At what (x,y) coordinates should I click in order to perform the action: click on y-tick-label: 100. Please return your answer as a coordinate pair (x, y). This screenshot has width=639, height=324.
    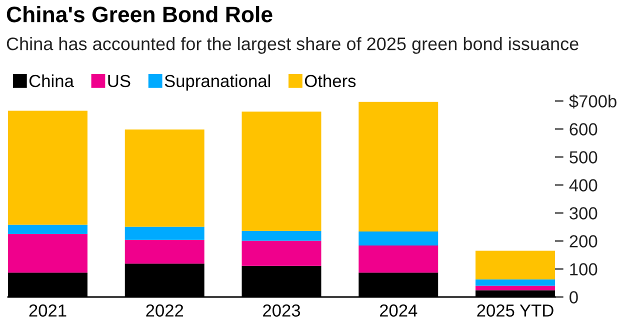
    Looking at the image, I should click on (584, 269).